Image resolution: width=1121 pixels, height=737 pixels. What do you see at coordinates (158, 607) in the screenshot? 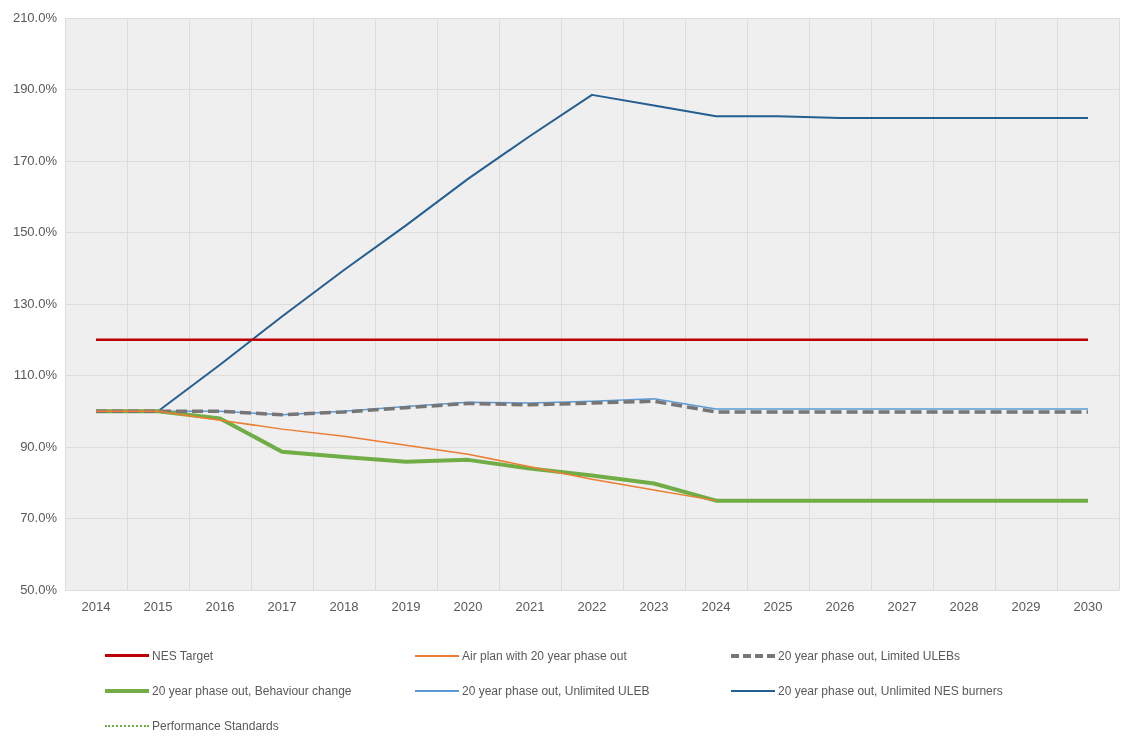
I see `x-tick-label: 2015` at bounding box center [158, 607].